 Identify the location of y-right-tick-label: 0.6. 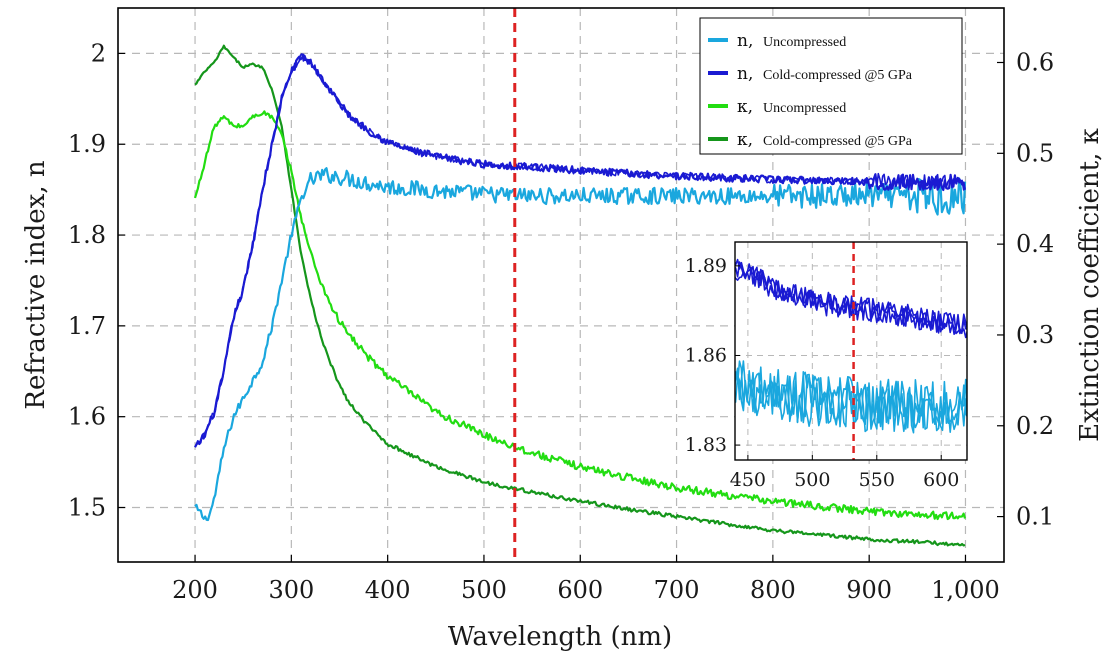
(1035, 62).